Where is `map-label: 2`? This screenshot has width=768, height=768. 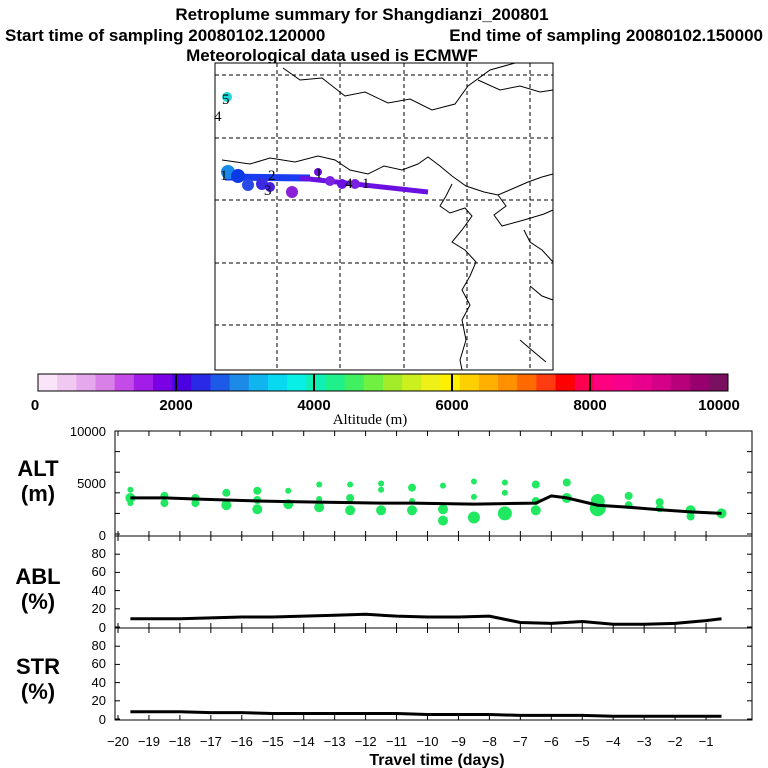 map-label: 2 is located at coordinates (272, 176).